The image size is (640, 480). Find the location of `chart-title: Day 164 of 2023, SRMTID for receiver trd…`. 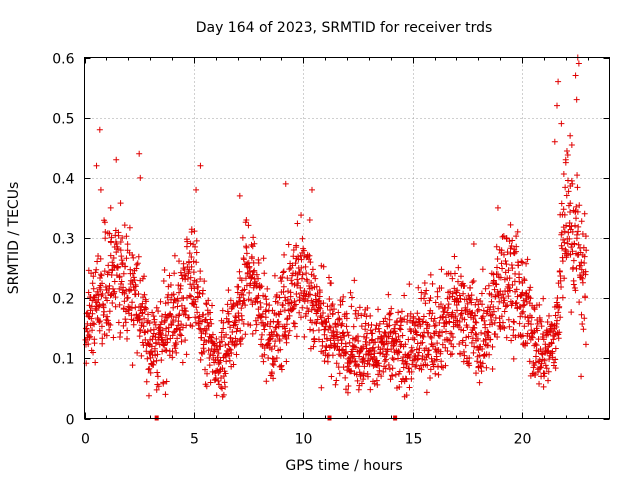

chart-title: Day 164 of 2023, SRMTID for receiver trd… is located at coordinates (344, 28).